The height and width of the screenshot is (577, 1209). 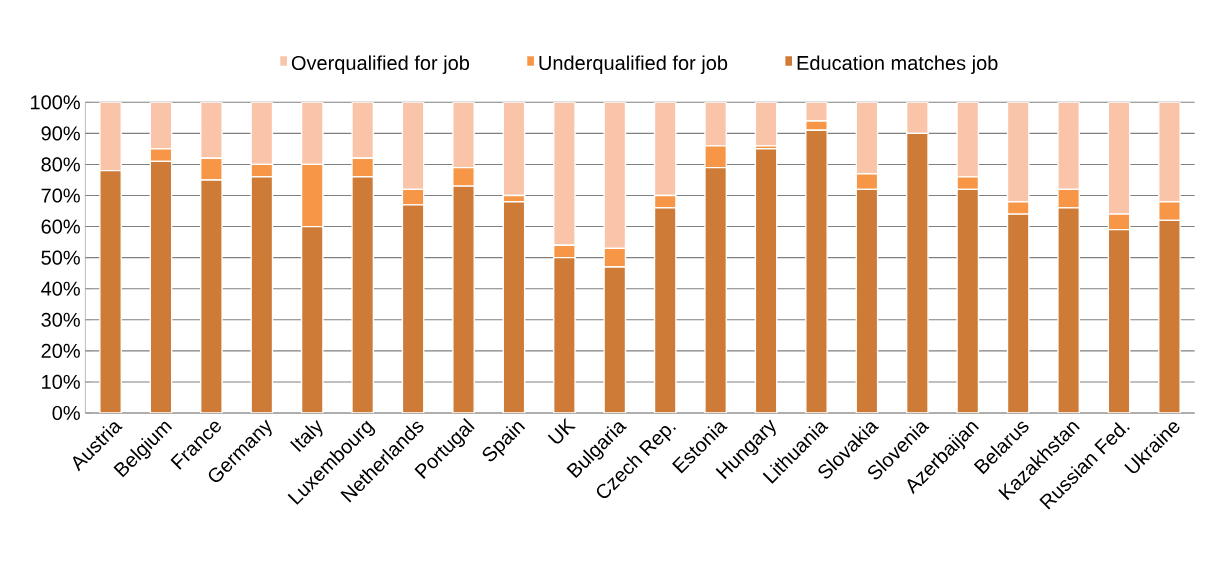 I want to click on y-tick-label: 100%, so click(x=55, y=102).